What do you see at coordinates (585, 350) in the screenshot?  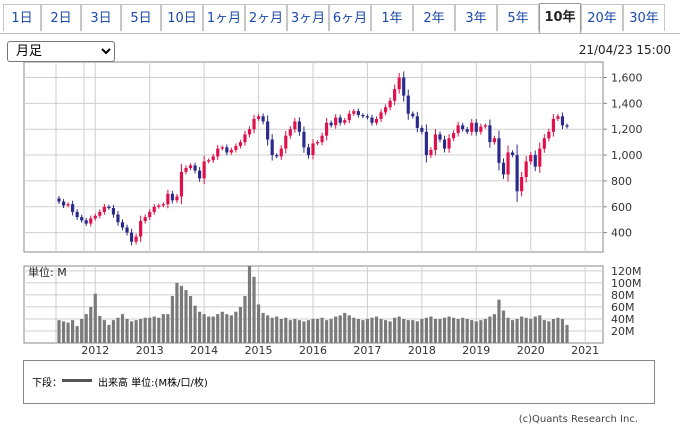 I see `x-tick-label: 2021` at bounding box center [585, 350].